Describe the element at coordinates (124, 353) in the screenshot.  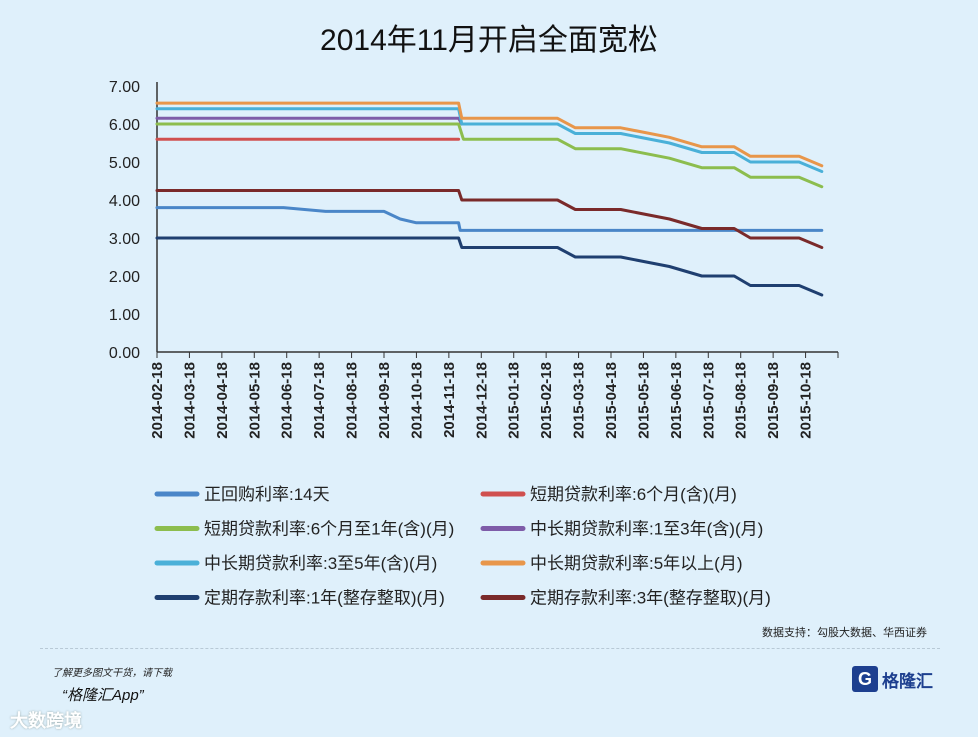
I see `y-tick-label: 0.00` at that location.